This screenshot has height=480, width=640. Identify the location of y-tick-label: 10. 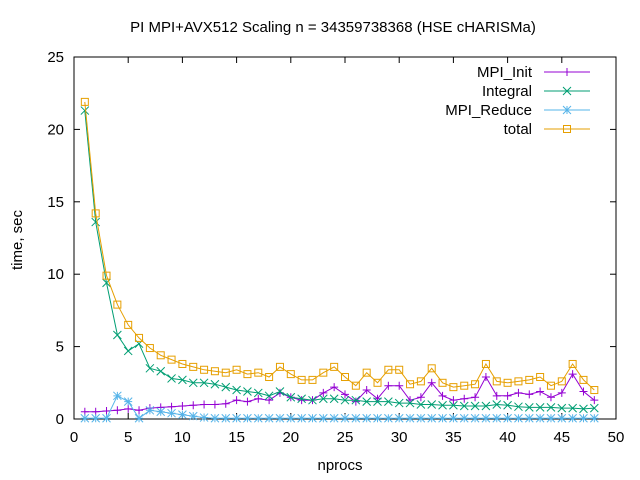
(55, 274).